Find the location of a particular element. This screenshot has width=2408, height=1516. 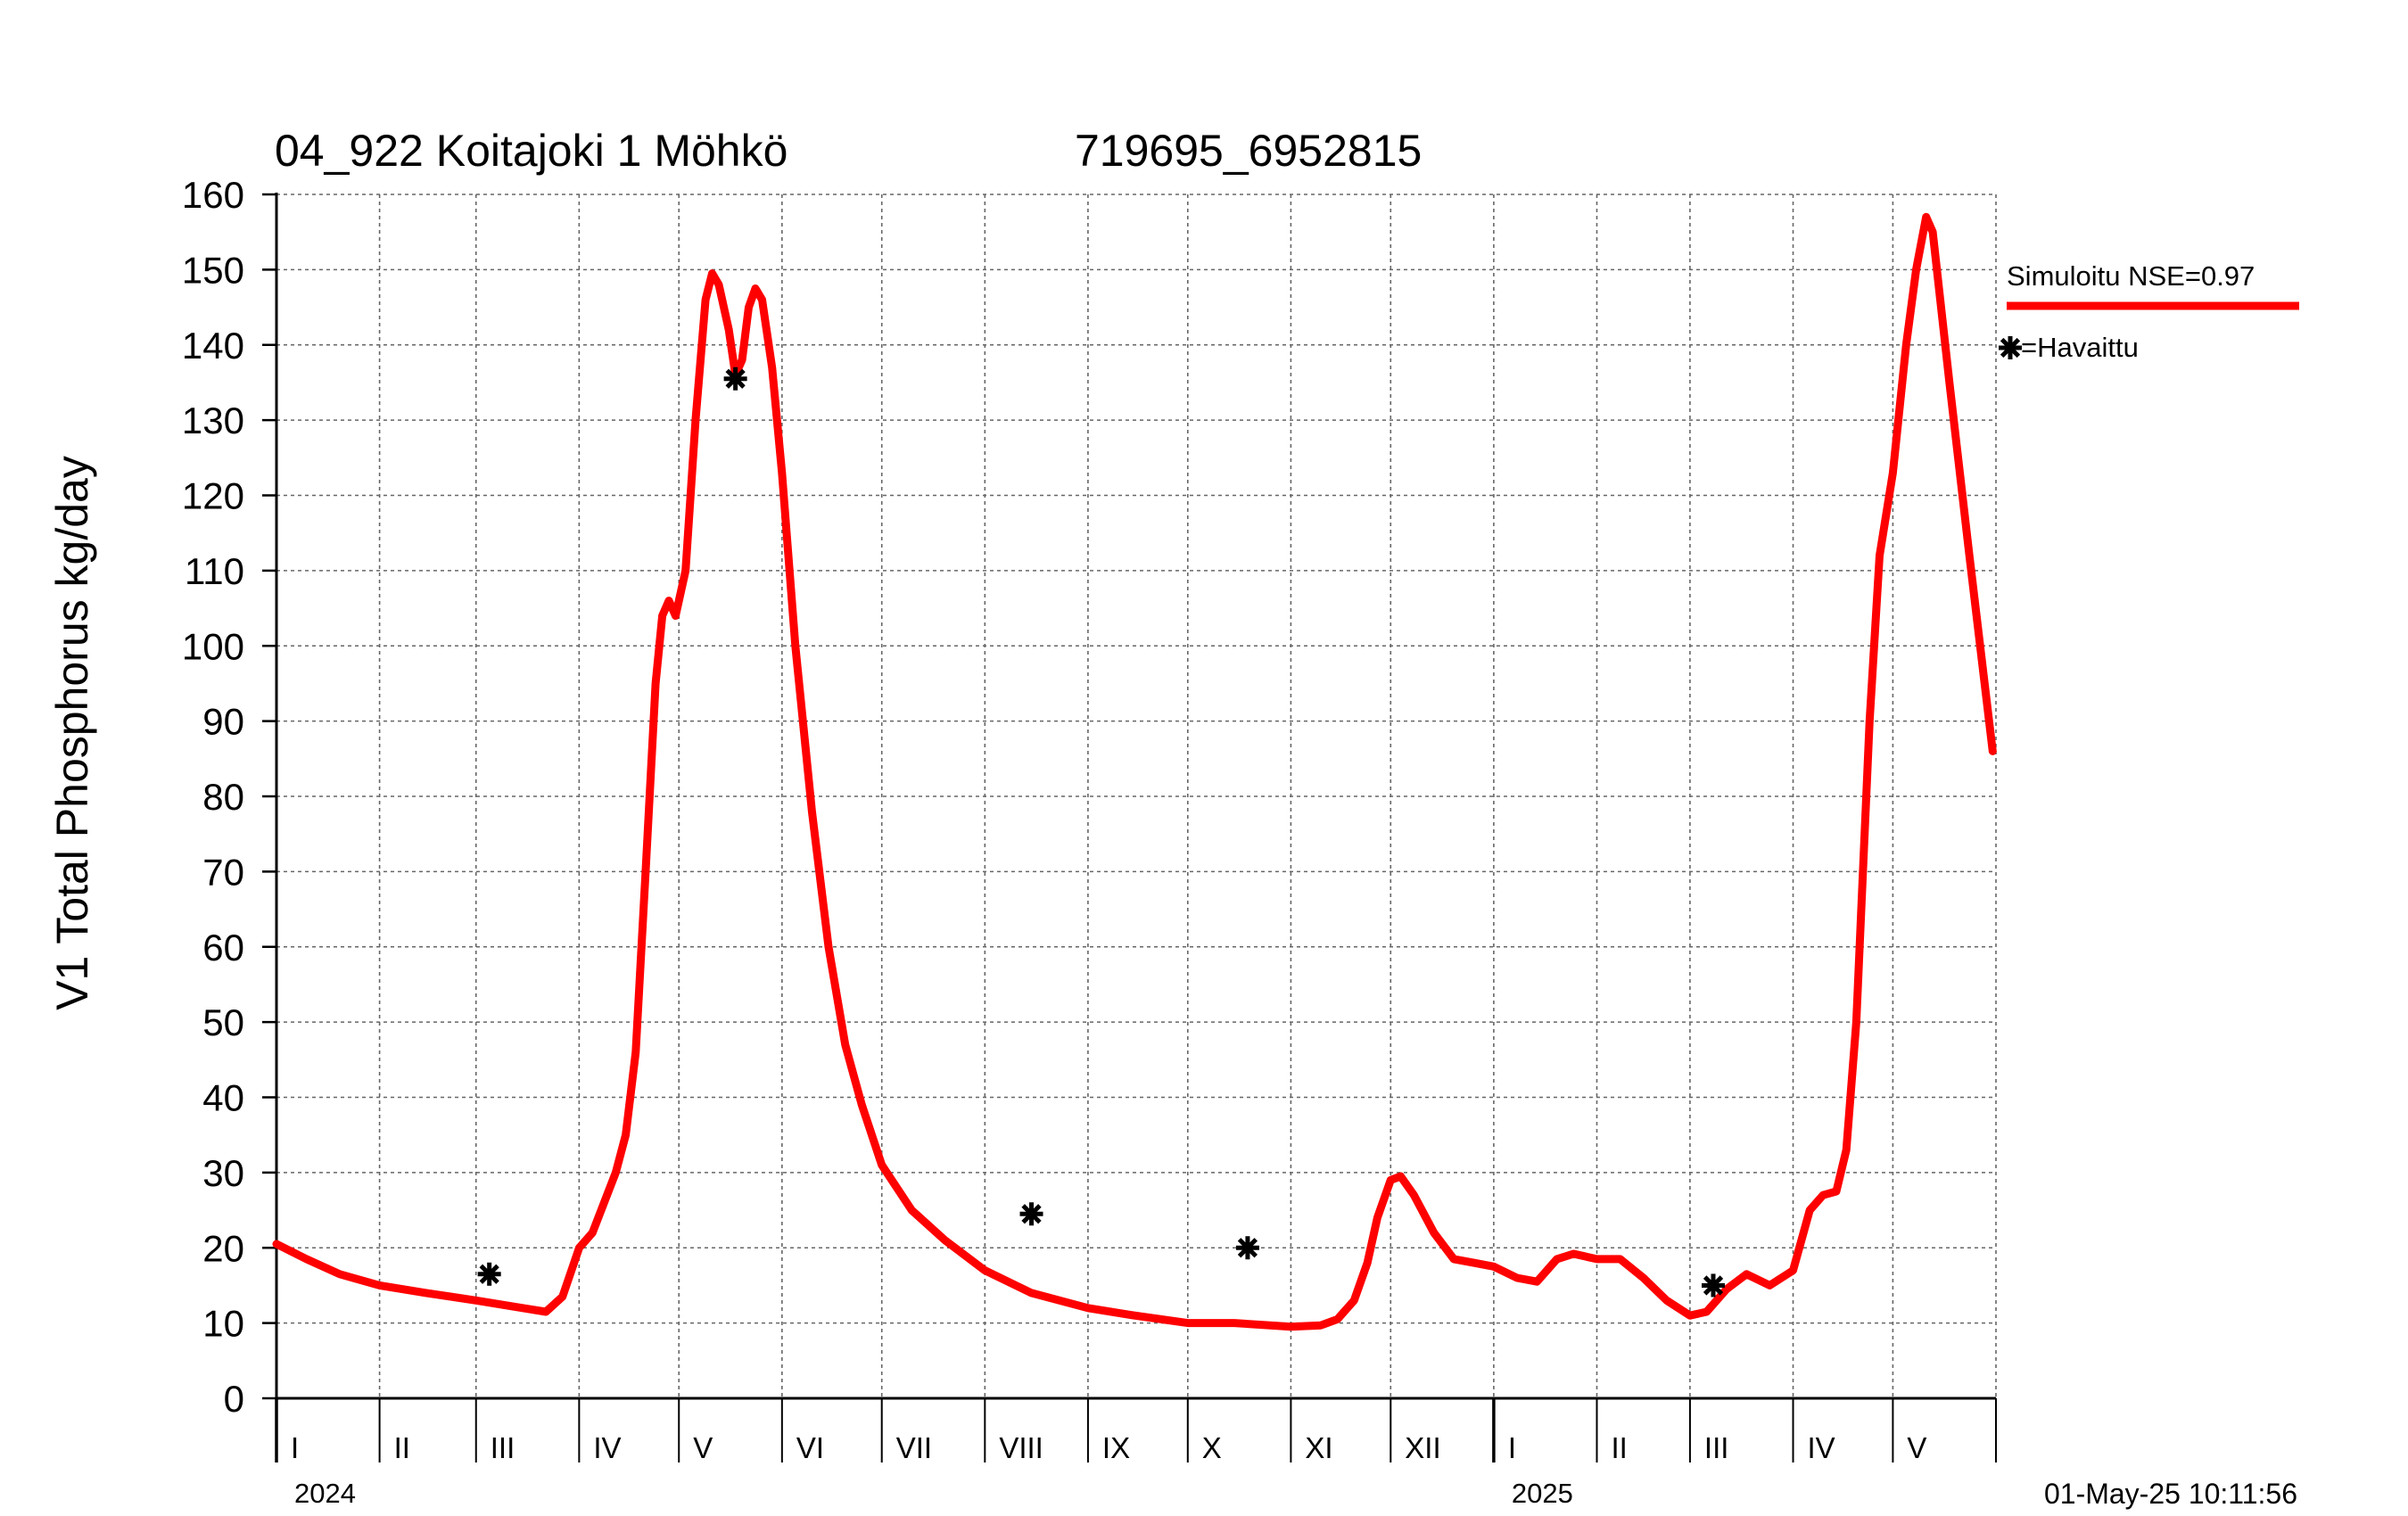

x-tick-label-month: X is located at coordinates (1212, 1447).